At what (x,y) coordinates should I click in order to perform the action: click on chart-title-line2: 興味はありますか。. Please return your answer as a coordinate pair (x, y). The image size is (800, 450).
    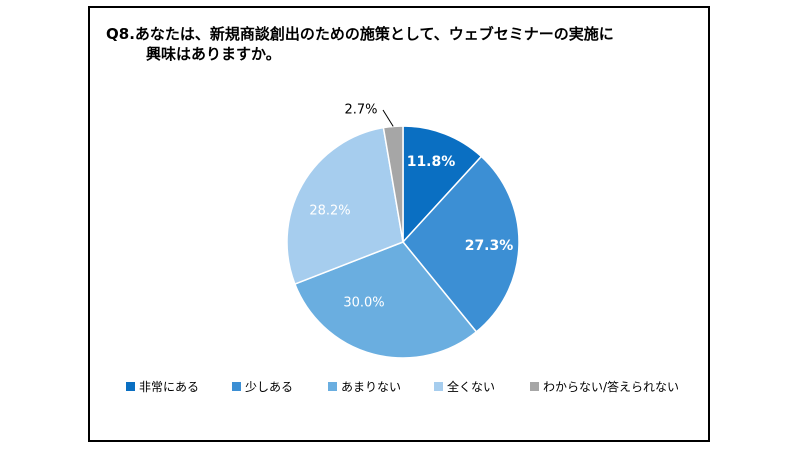
    Looking at the image, I should click on (213, 54).